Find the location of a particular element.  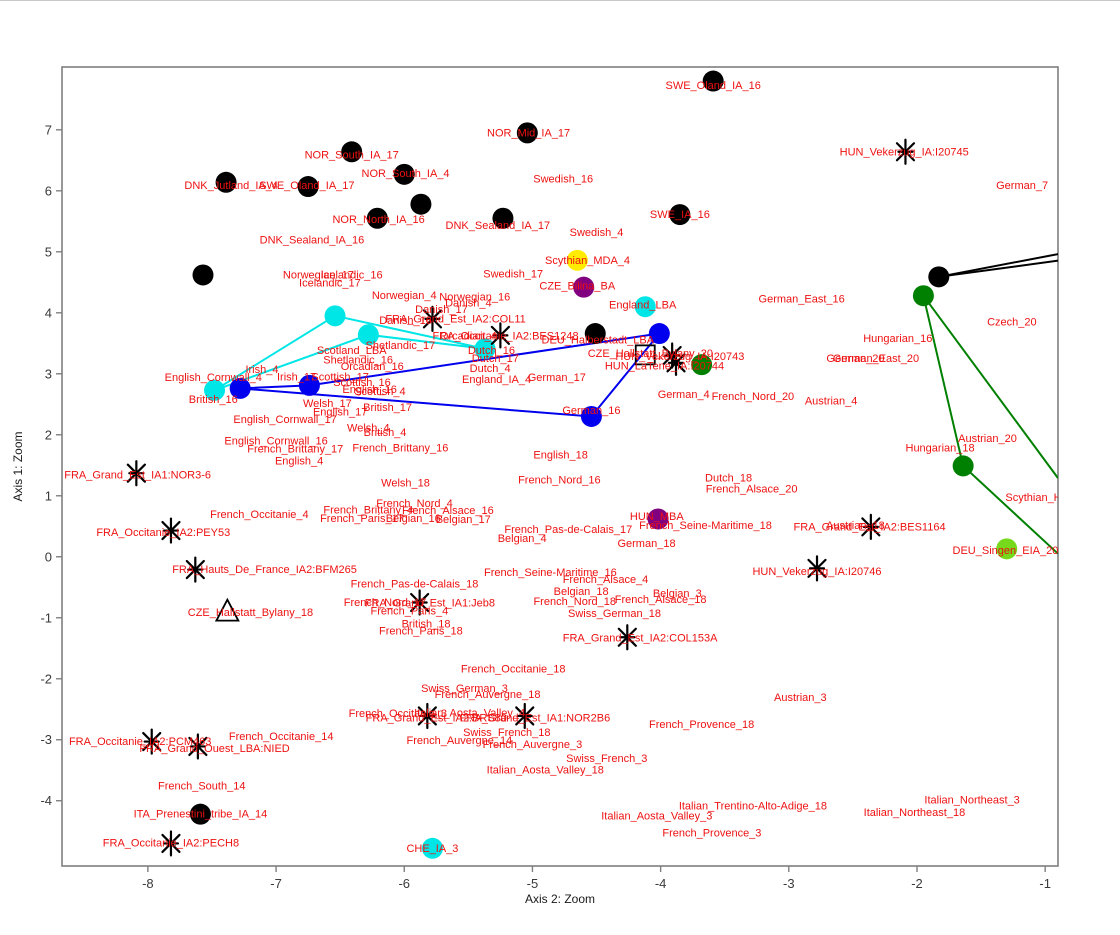

data-point-fra-hauts-de-france-ia2-bfm265 is located at coordinates (195, 569).